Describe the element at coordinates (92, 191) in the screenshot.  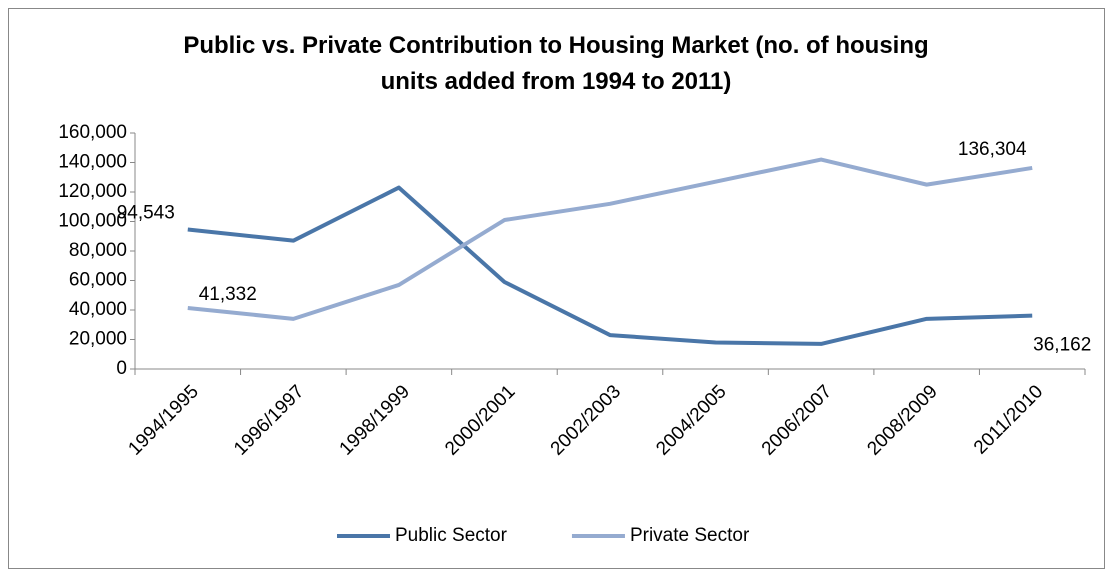
I see `y-tick-label: 120,000` at that location.